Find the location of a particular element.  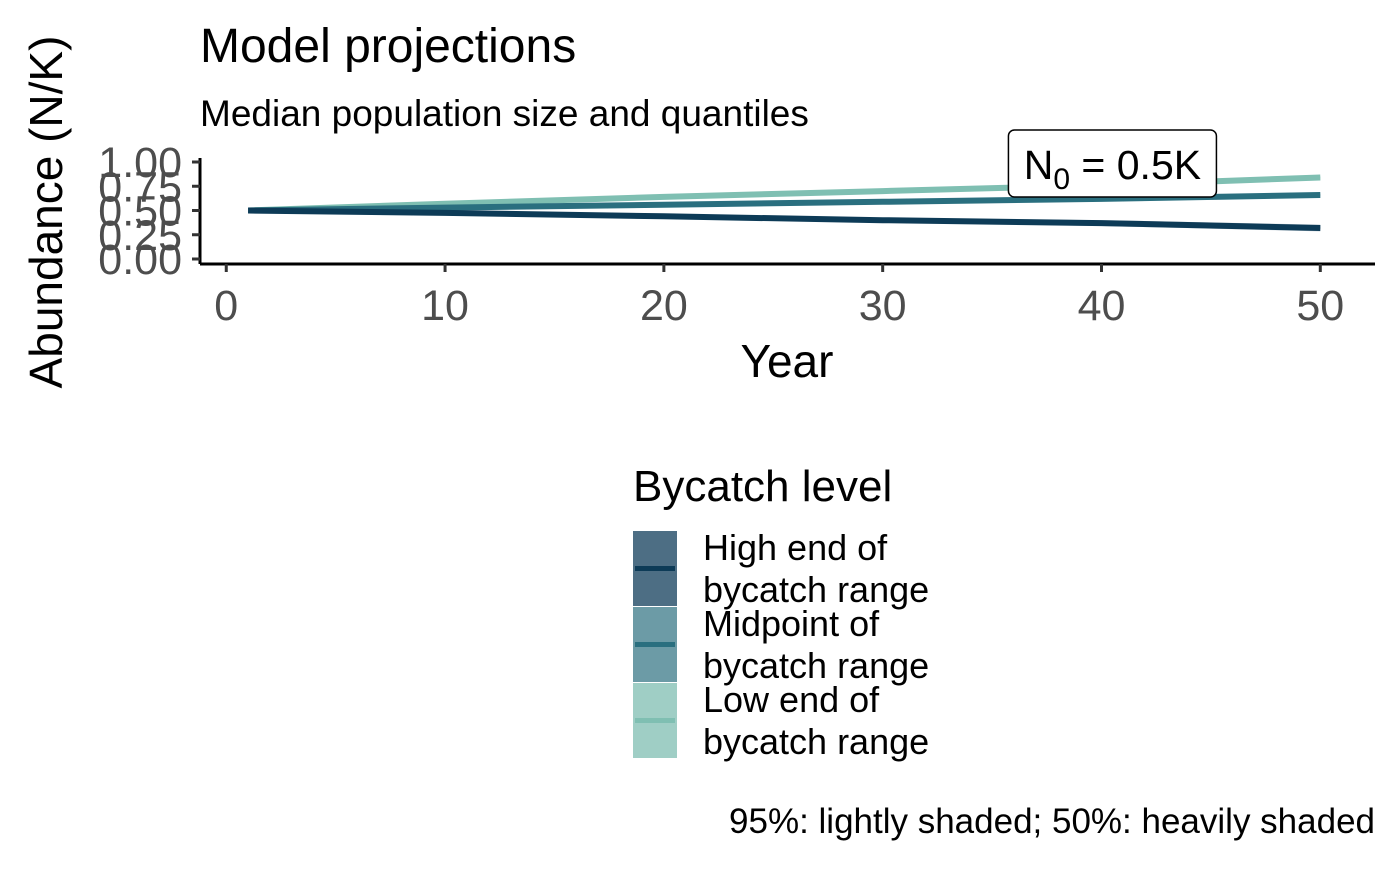

y-tick-label: 1.00 is located at coordinates (140, 163).